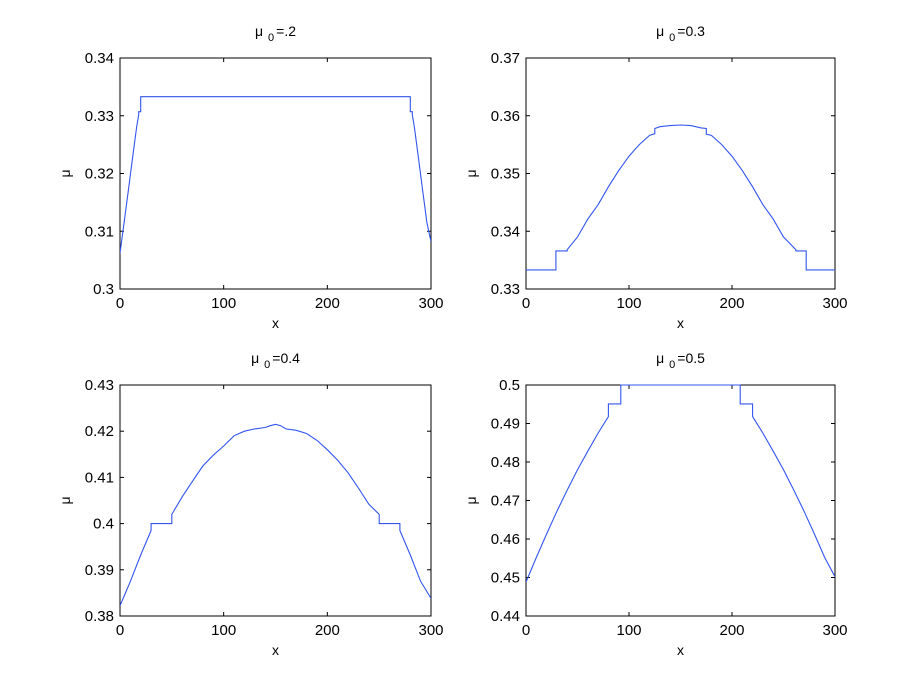 The width and height of the screenshot is (922, 692). Describe the element at coordinates (505, 501) in the screenshot. I see `y-tick-label: 0.47` at that location.